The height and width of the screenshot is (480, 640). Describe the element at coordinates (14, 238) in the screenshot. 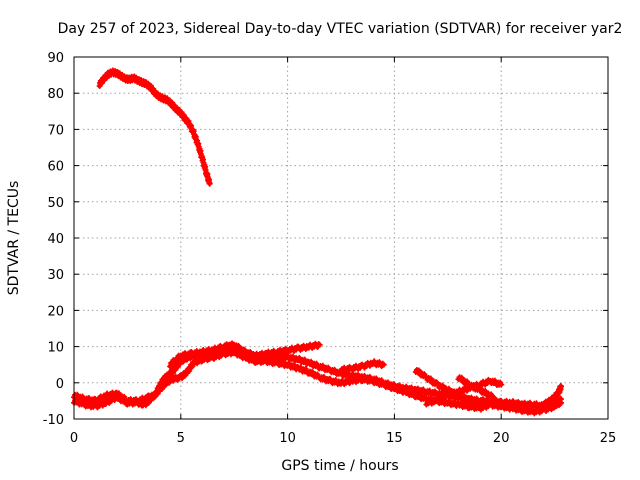

I see `y-axis-label: SDTVAR / TECUs` at that location.